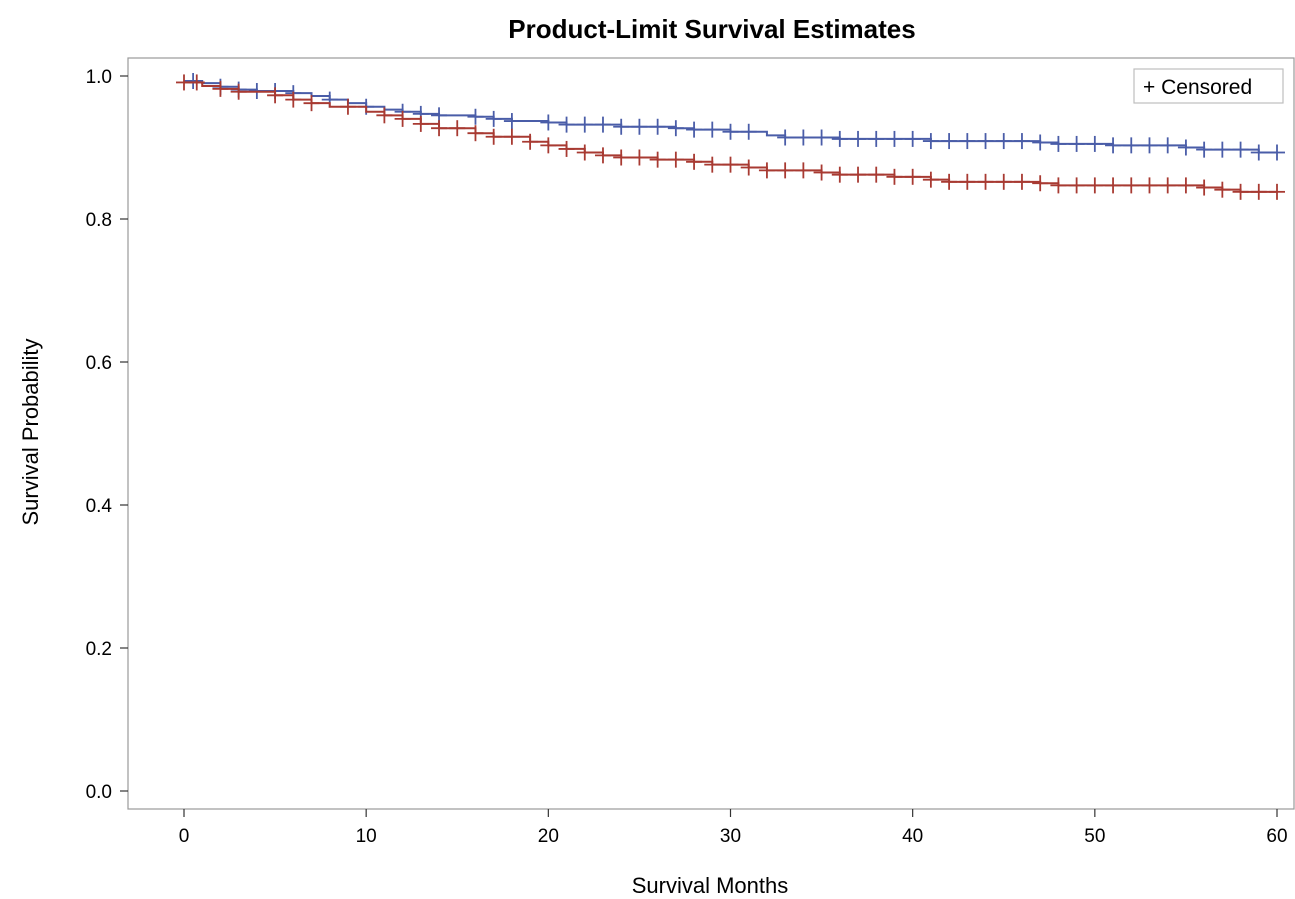 This screenshot has width=1295, height=899. I want to click on legend-box, so click(1208, 86).